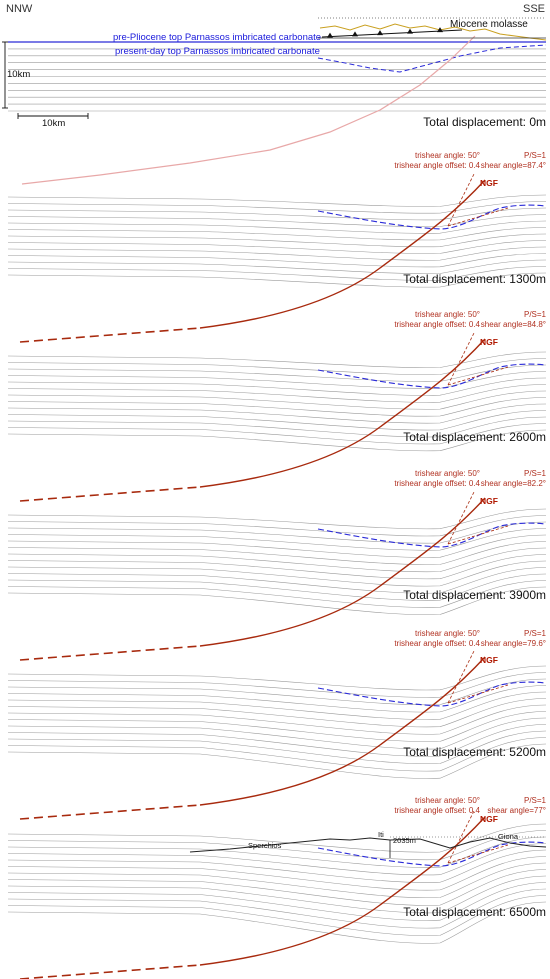 The height and width of the screenshot is (979, 550). Describe the element at coordinates (54, 123) in the screenshot. I see `horizontal-scale-label: 10km` at that location.